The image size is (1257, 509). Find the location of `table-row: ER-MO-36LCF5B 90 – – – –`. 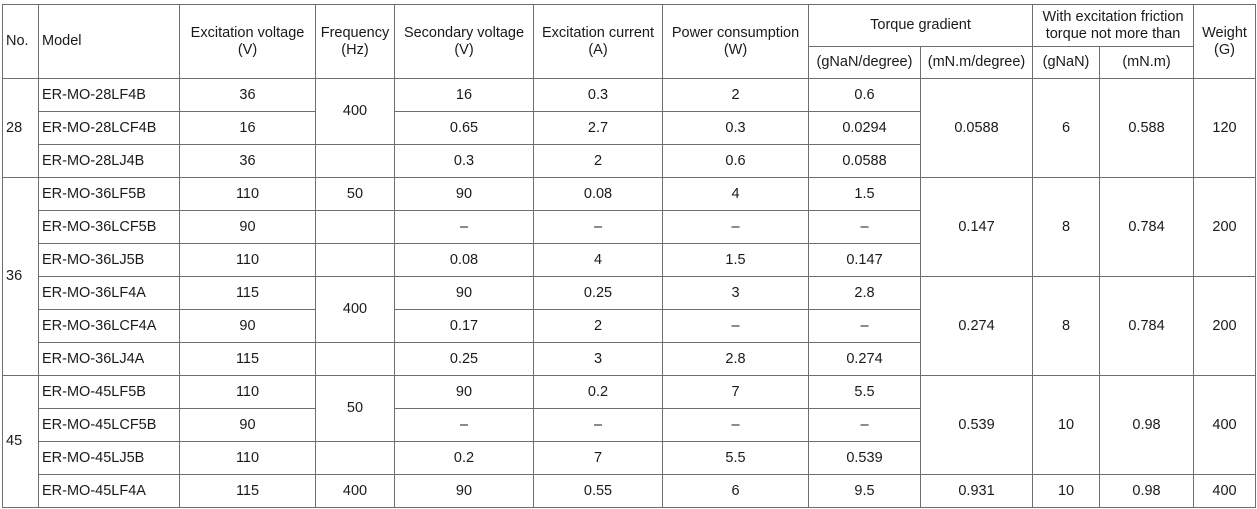

table-row: ER-MO-36LCF5B 90 – – – – is located at coordinates (629, 227).